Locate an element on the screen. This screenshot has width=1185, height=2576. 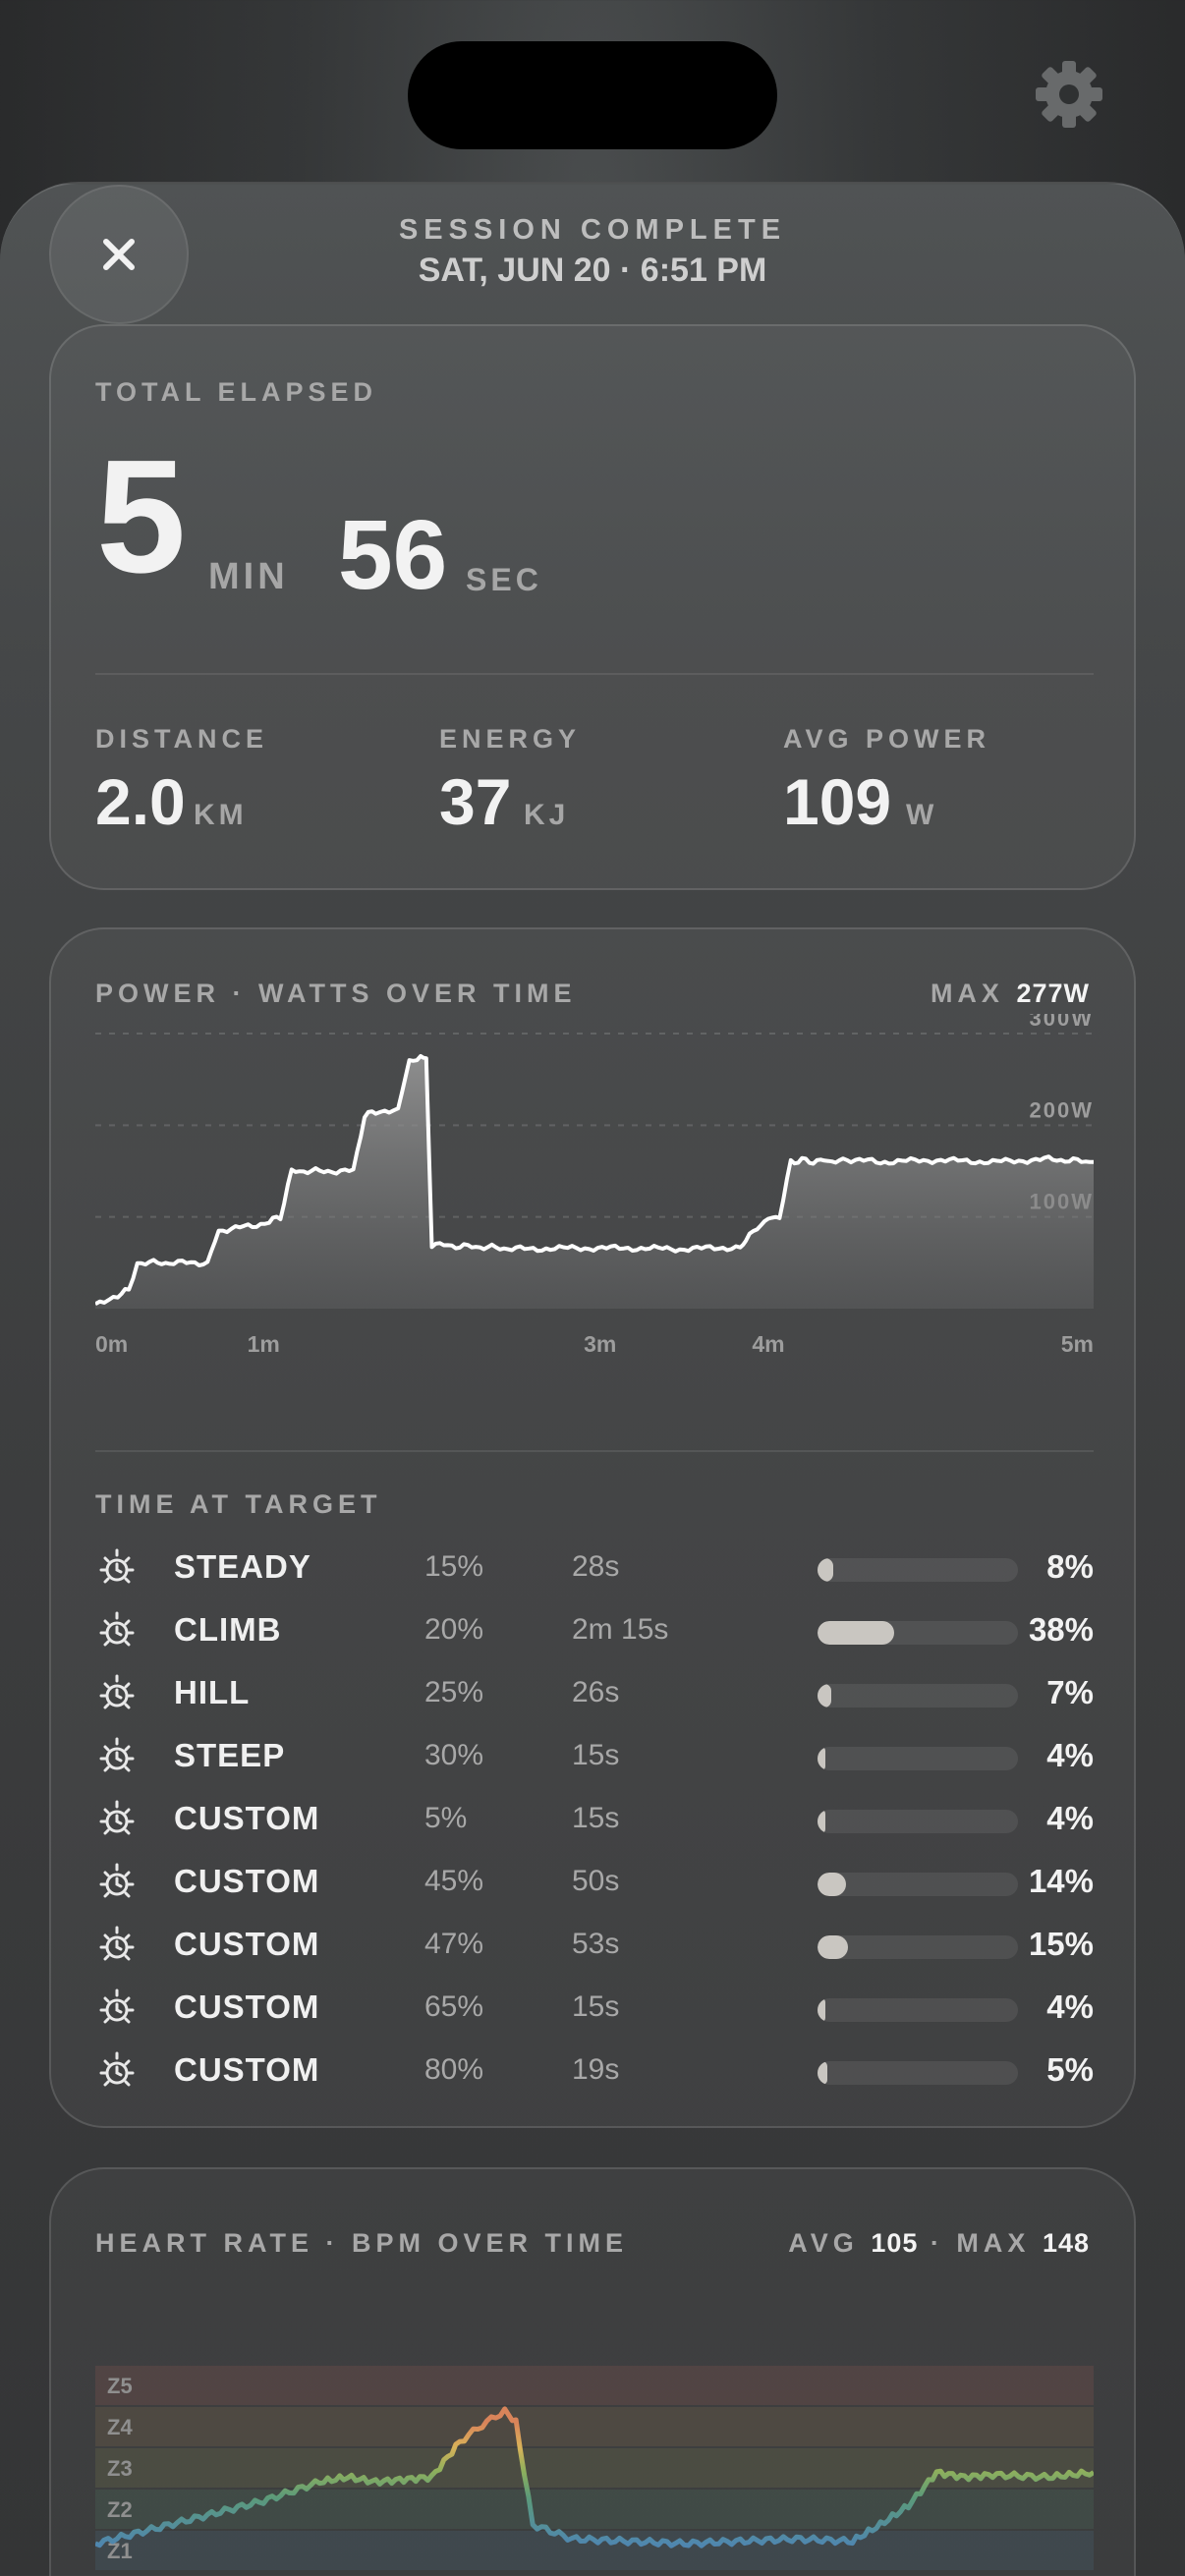
stat-unit: W is located at coordinates (922, 815).